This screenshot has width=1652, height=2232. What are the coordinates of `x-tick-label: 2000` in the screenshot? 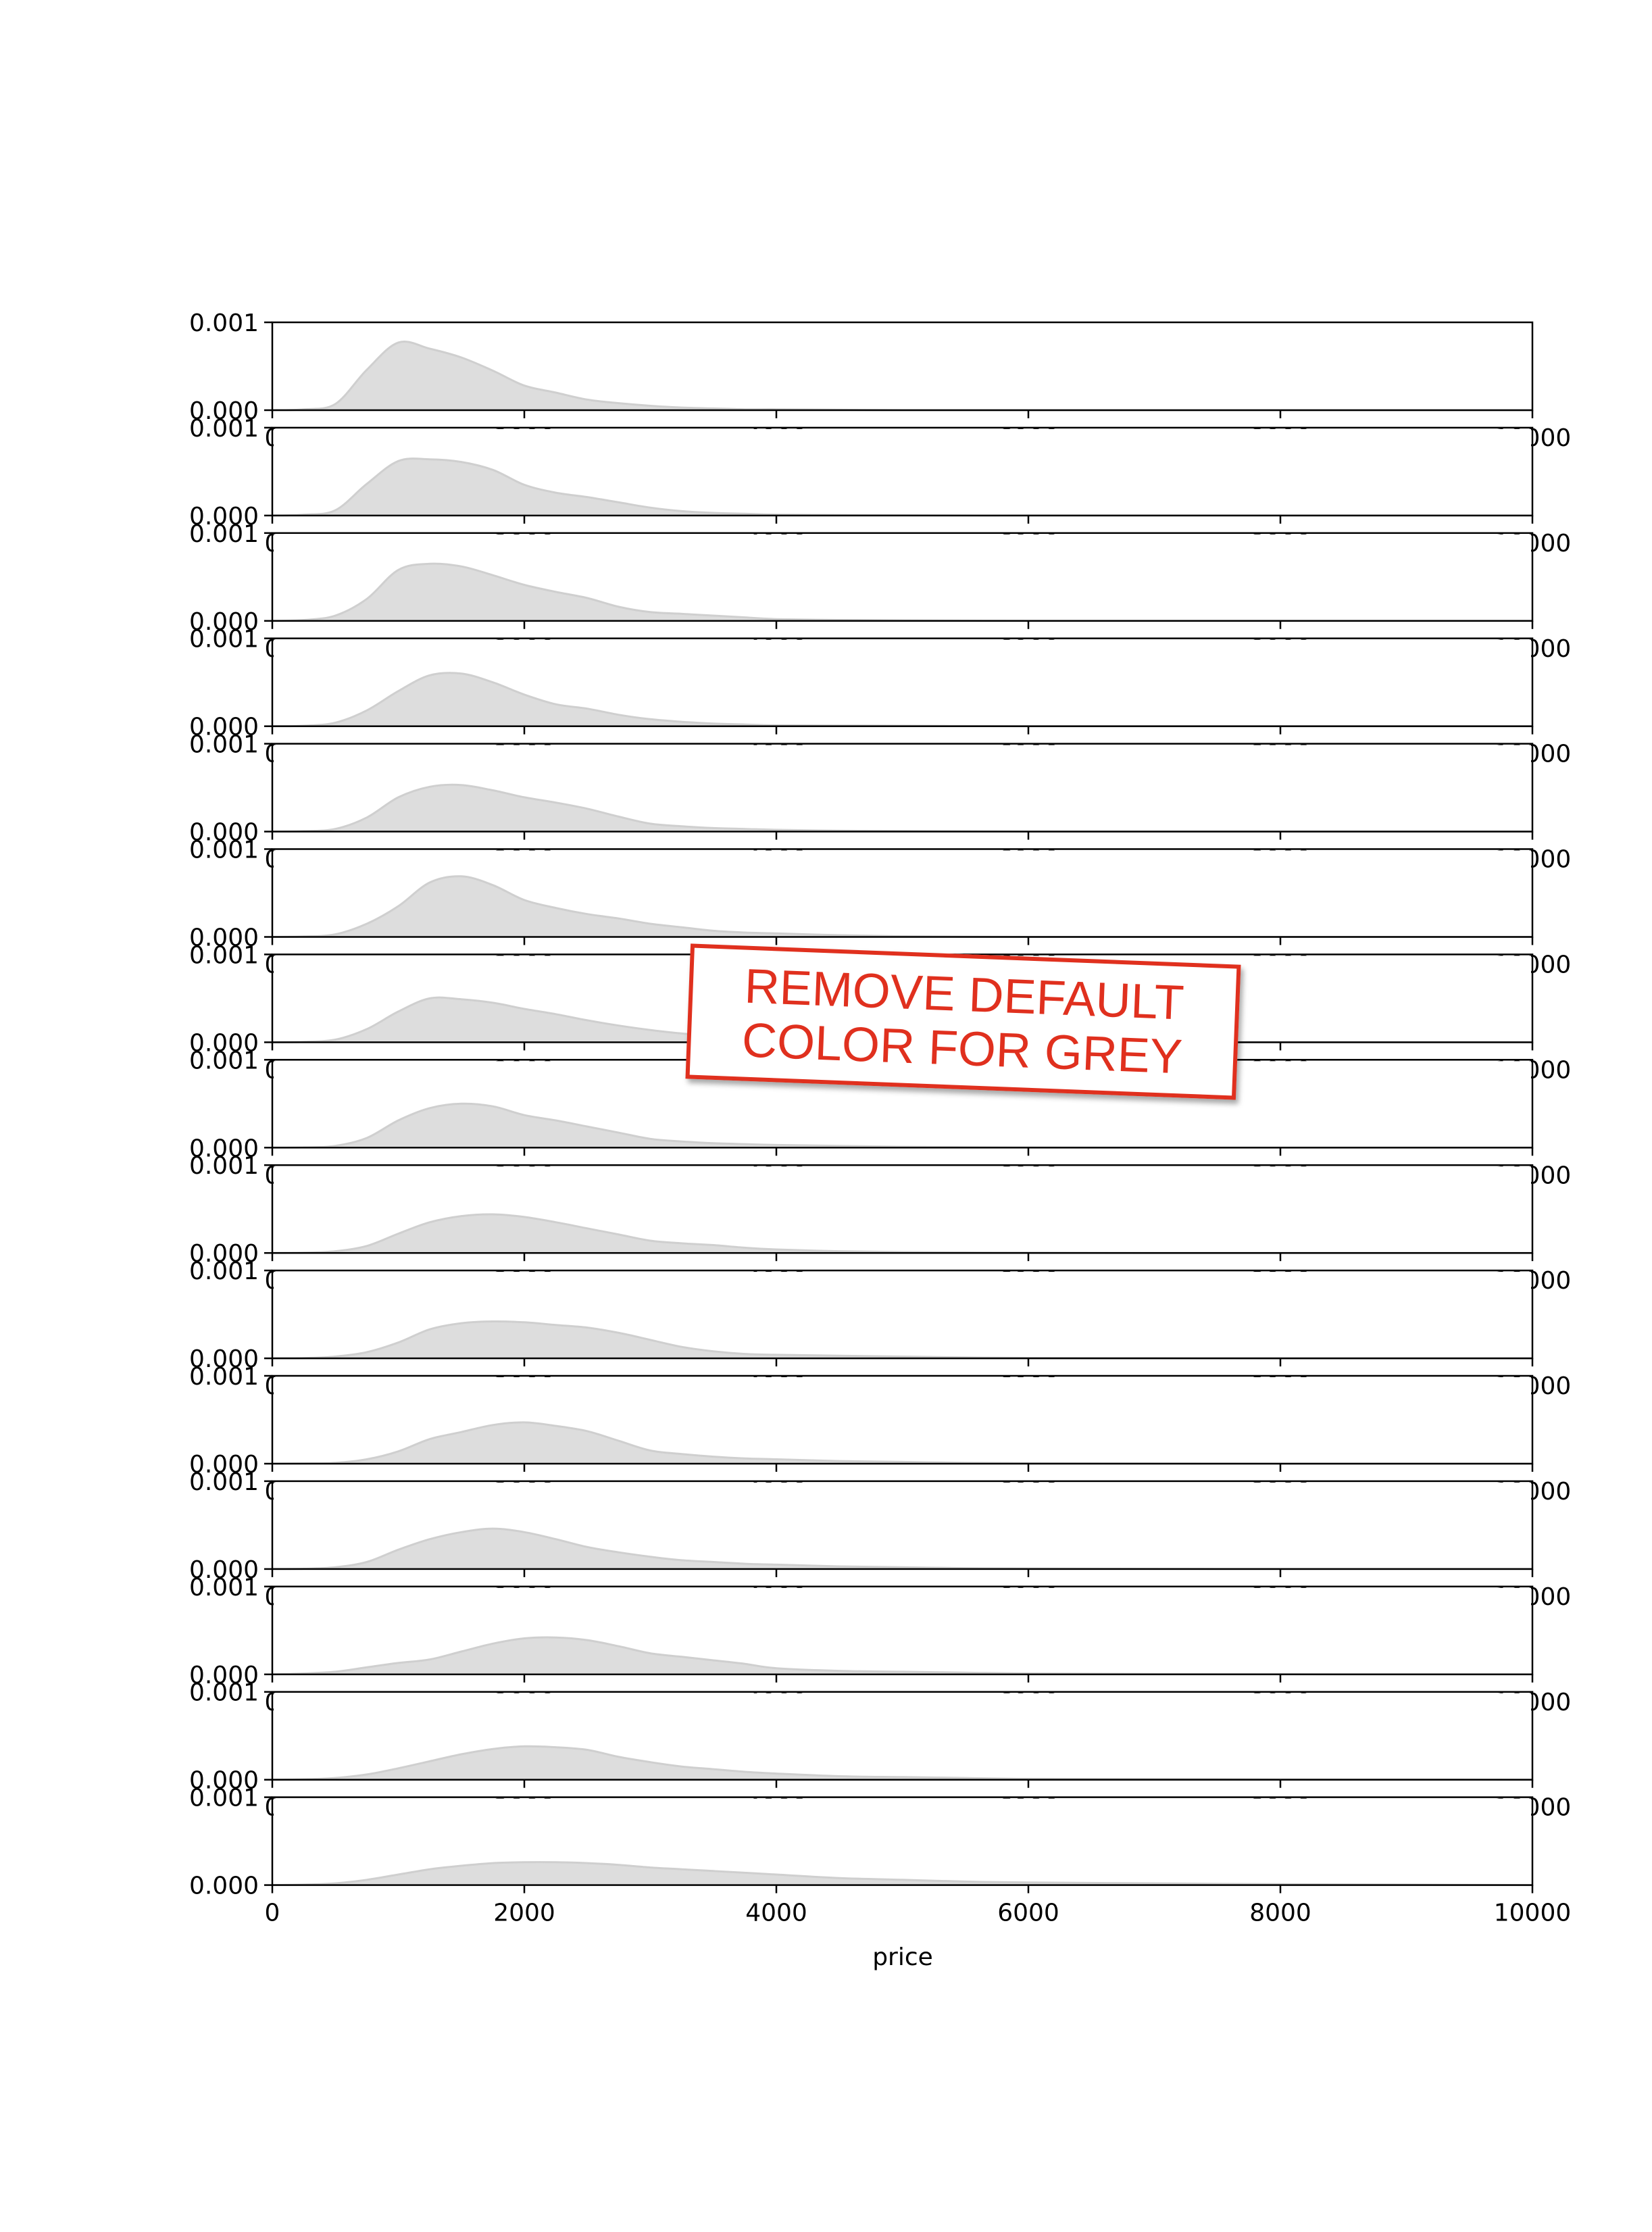 It's located at (524, 1913).